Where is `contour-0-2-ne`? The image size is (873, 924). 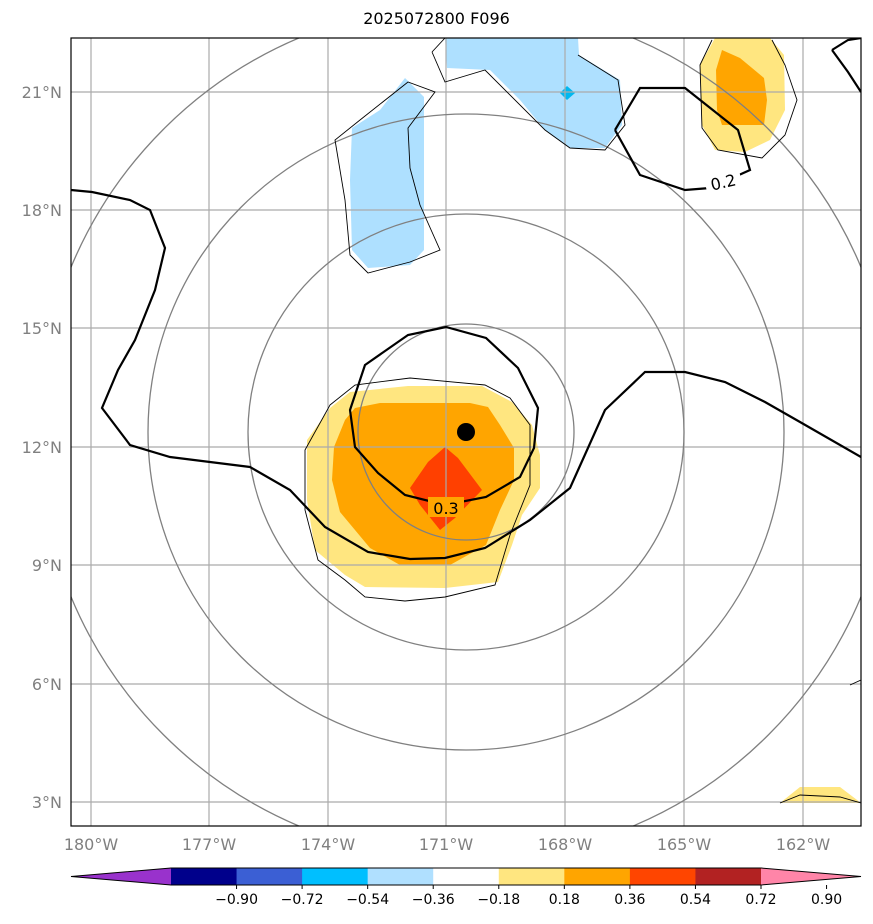
contour-0-2-ne is located at coordinates (683, 139).